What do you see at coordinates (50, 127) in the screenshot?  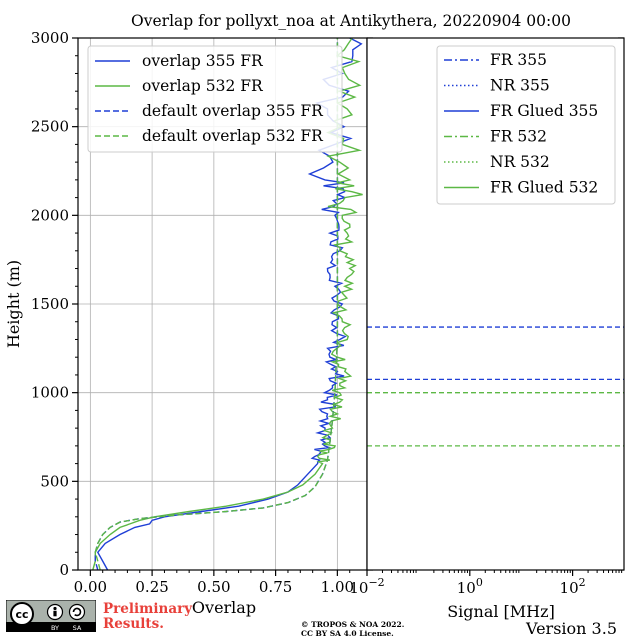 I see `y-tick-label: 2500` at bounding box center [50, 127].